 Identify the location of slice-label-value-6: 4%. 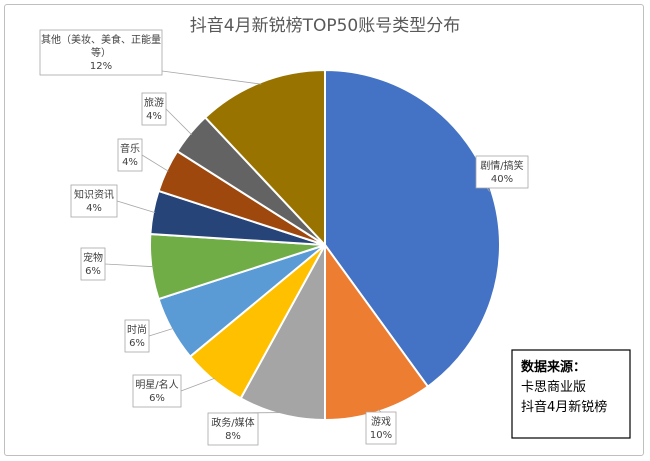
(94, 208).